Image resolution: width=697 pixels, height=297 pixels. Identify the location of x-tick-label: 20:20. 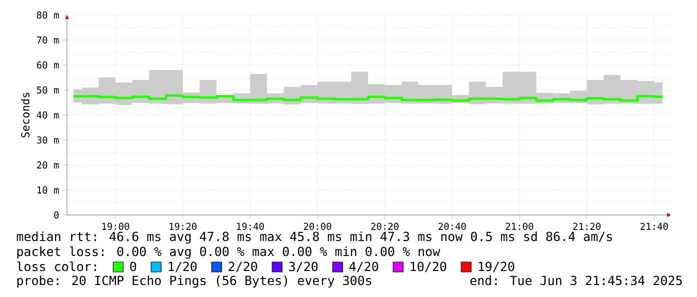
(385, 226).